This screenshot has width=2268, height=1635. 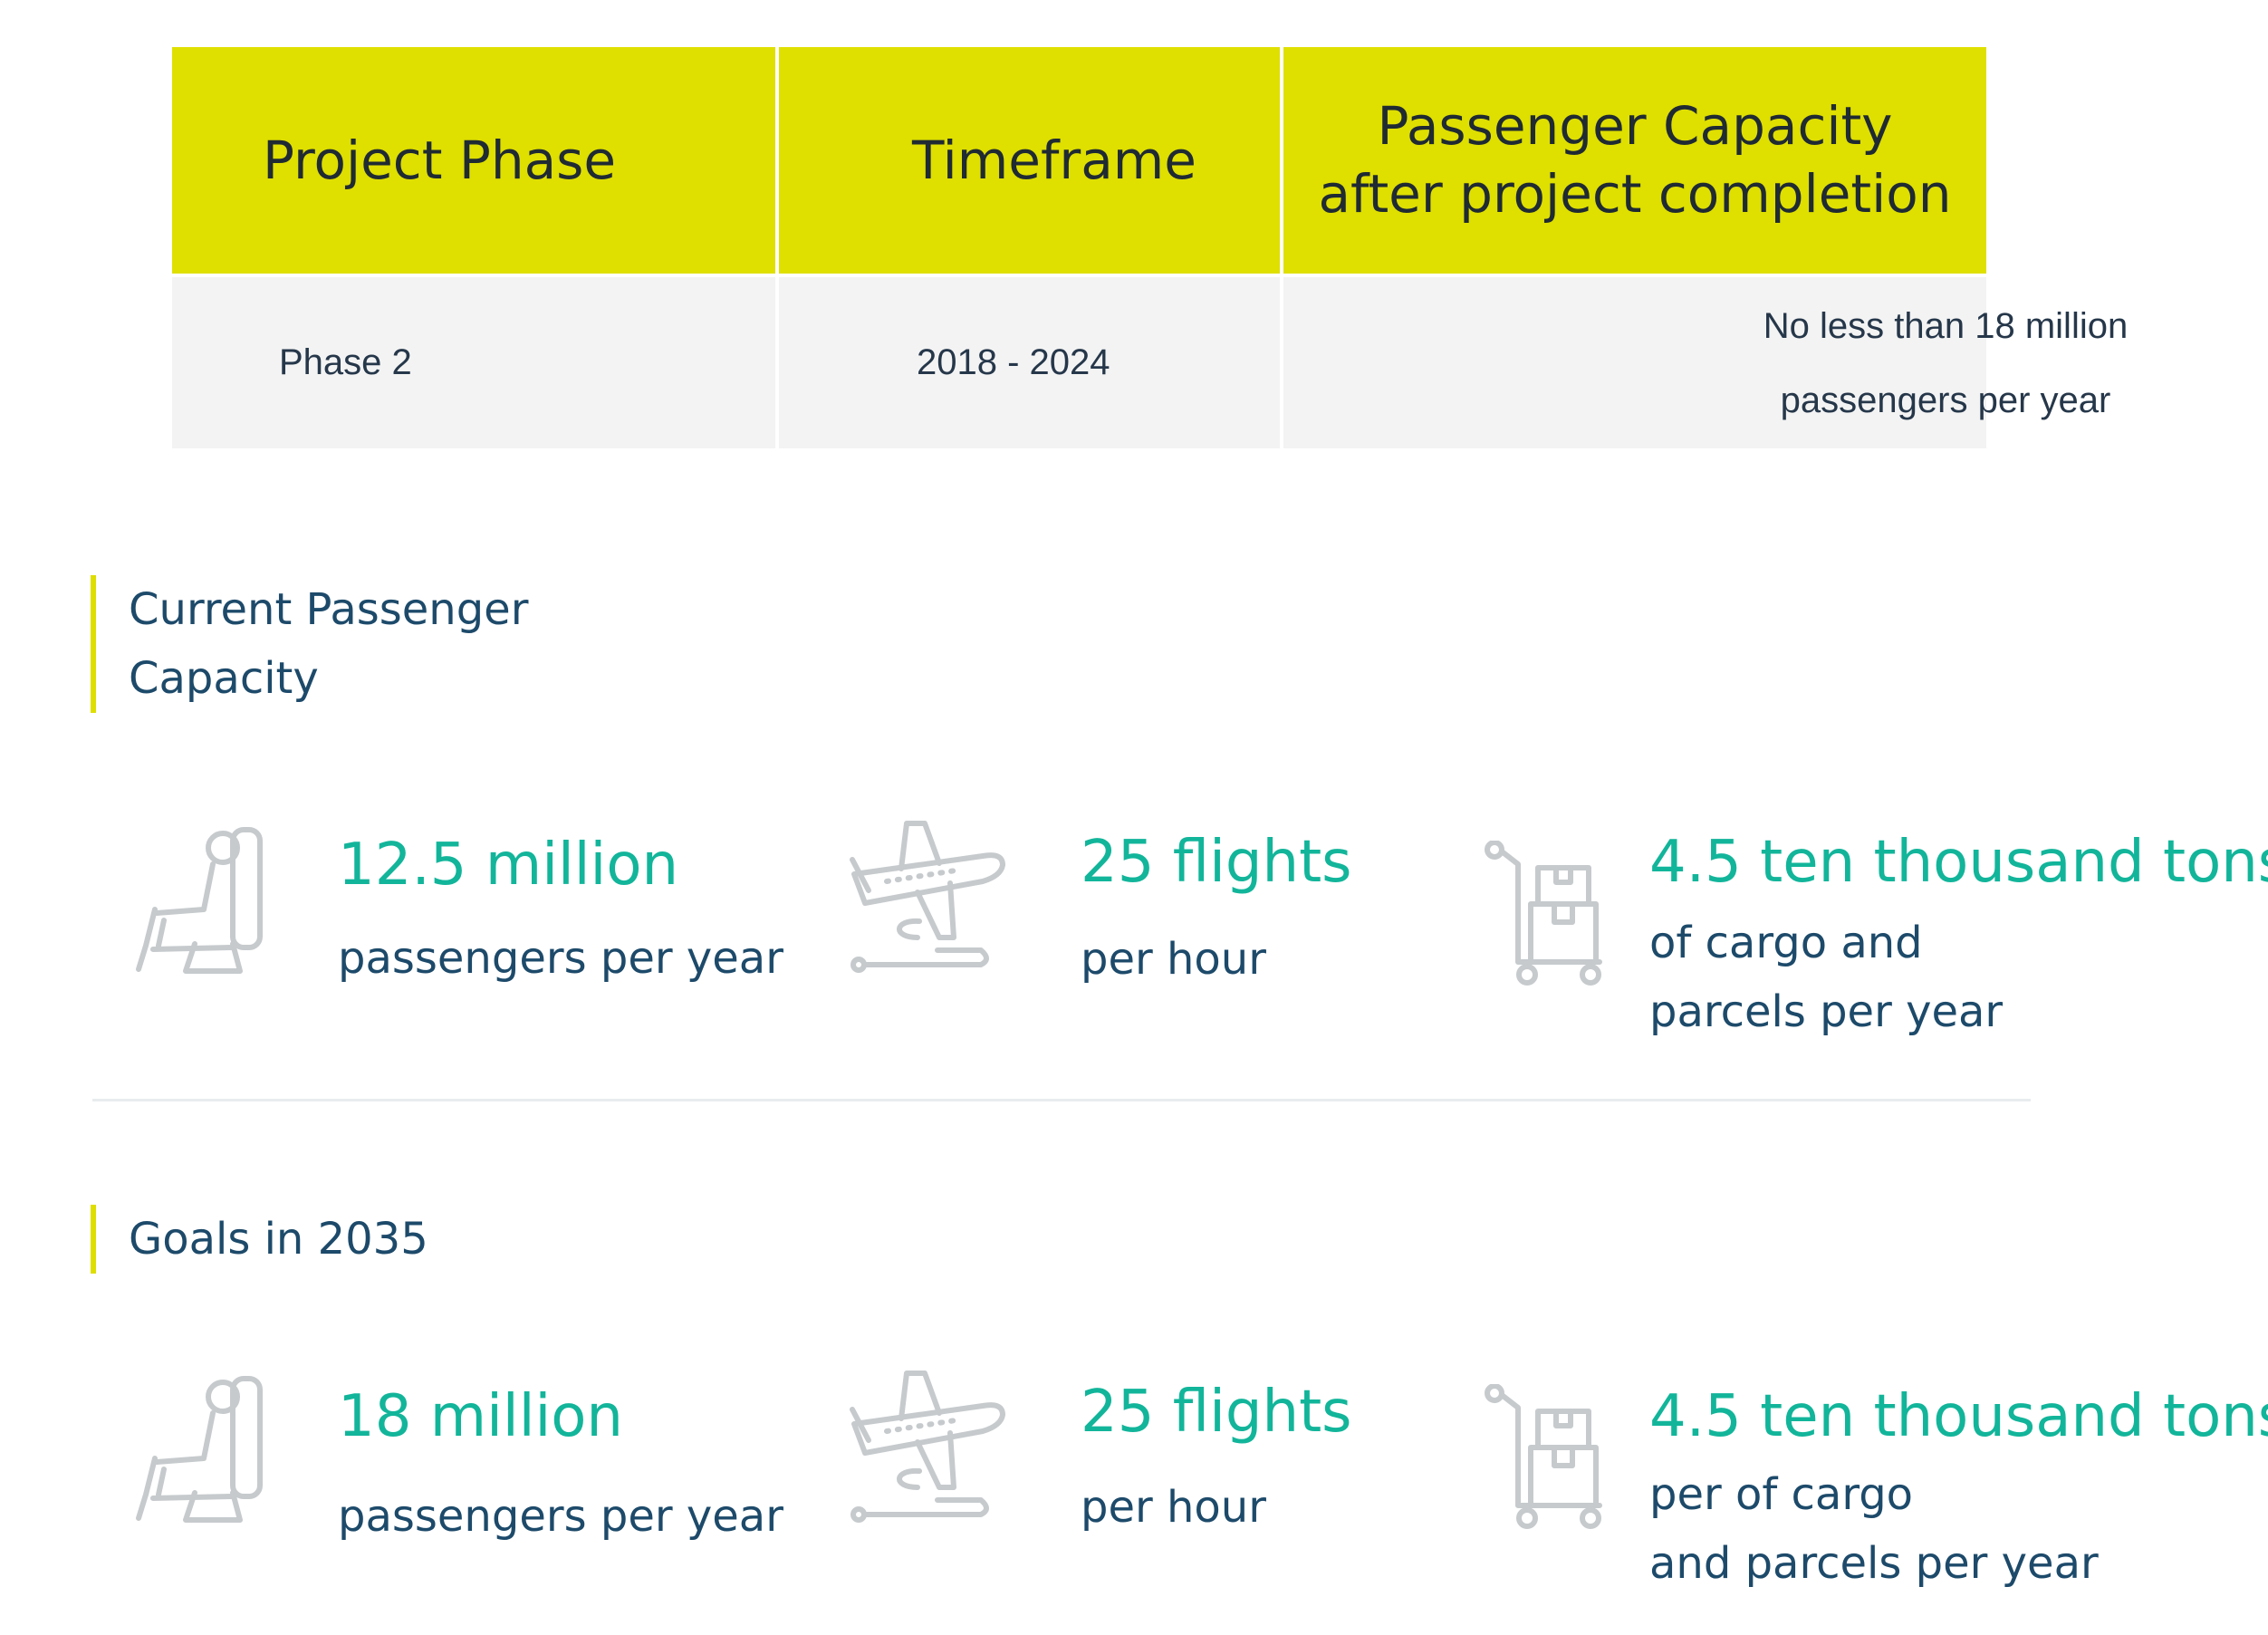 What do you see at coordinates (1958, 1416) in the screenshot?
I see `goals-cargo-value: 4.5 ten thousand tons` at bounding box center [1958, 1416].